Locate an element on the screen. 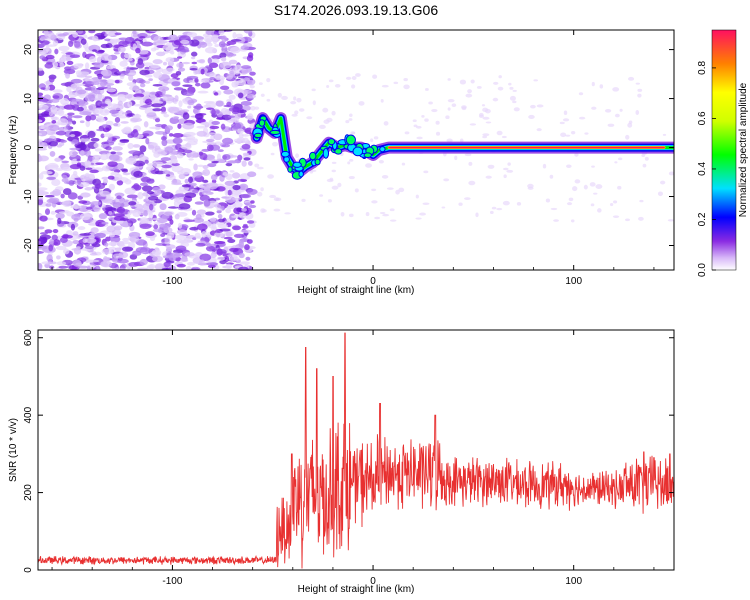 This screenshot has height=600, width=750. colorbar-tick-label: 0.6 is located at coordinates (702, 118).